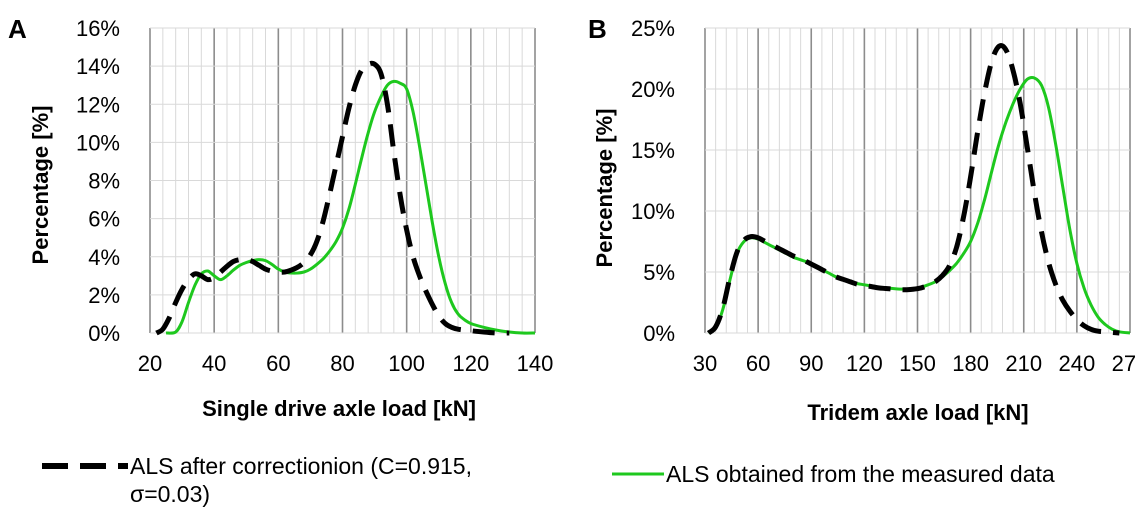 This screenshot has width=1136, height=515. Describe the element at coordinates (98, 66) in the screenshot. I see `y-tick-label: 14%` at that location.